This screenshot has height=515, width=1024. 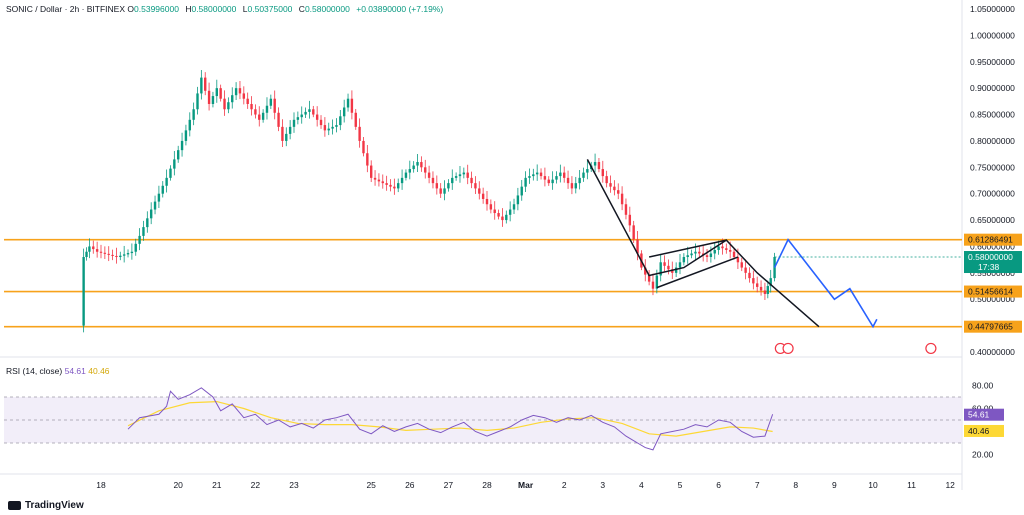 What do you see at coordinates (989, 267) in the screenshot?
I see `countdown-text: 17:38` at bounding box center [989, 267].